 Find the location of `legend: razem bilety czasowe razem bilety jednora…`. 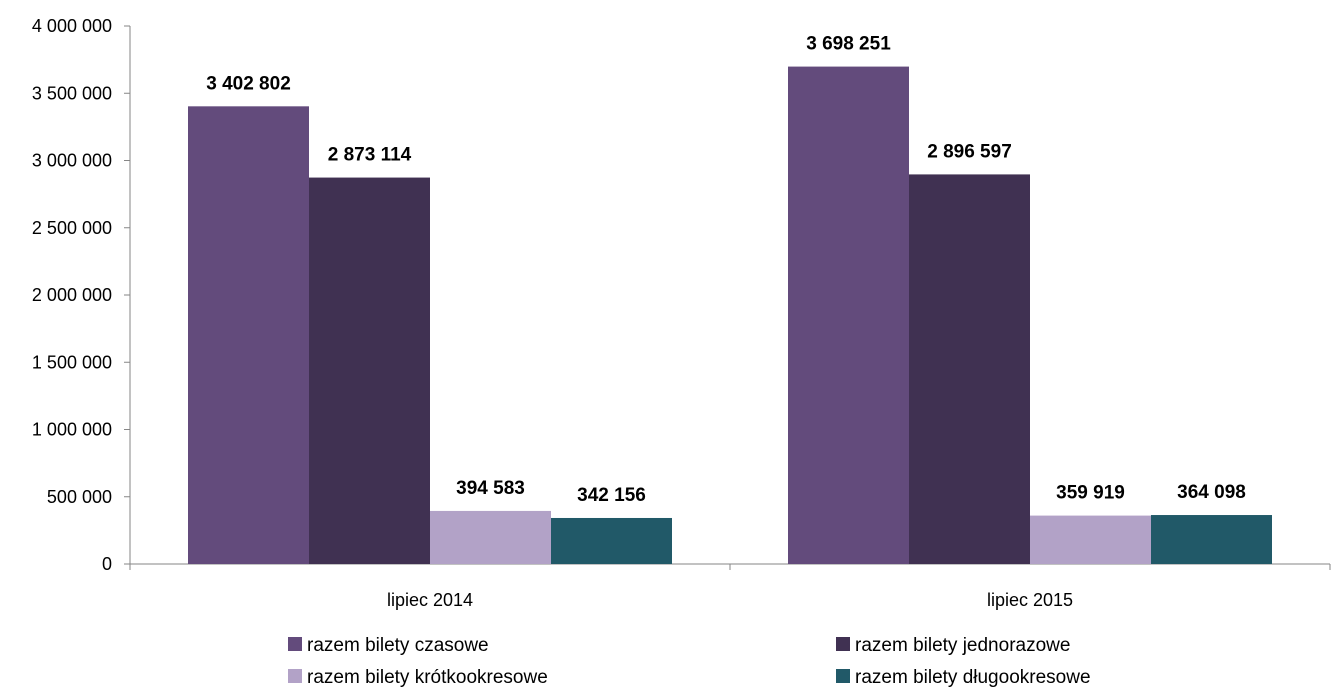

legend: razem bilety czasowe razem bilety jednora… is located at coordinates (689, 661).